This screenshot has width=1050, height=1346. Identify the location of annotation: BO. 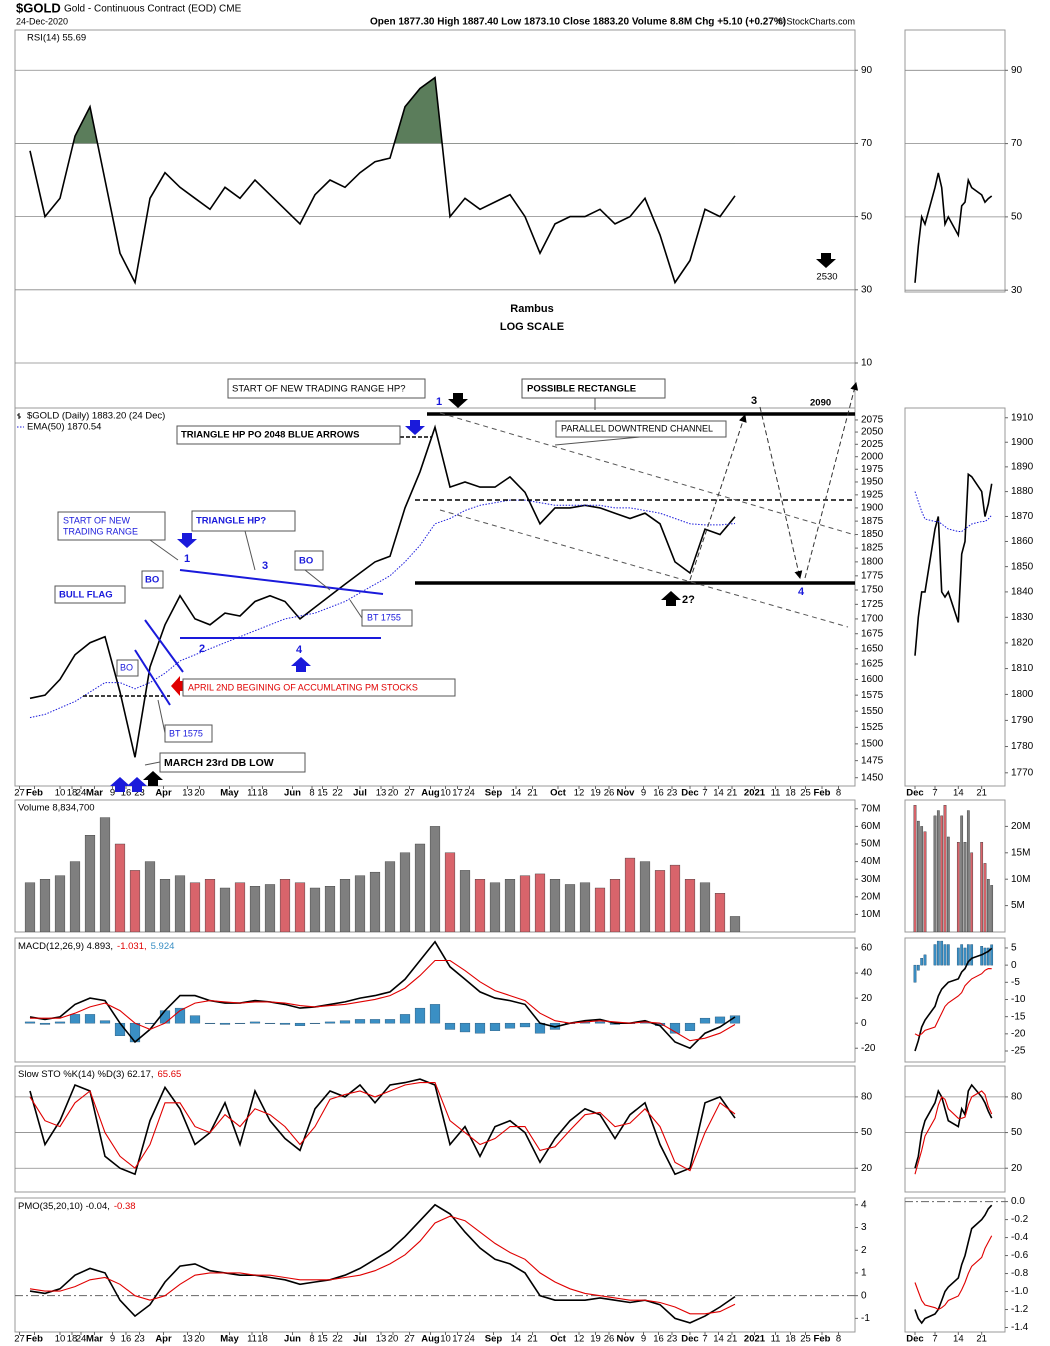
(126, 667).